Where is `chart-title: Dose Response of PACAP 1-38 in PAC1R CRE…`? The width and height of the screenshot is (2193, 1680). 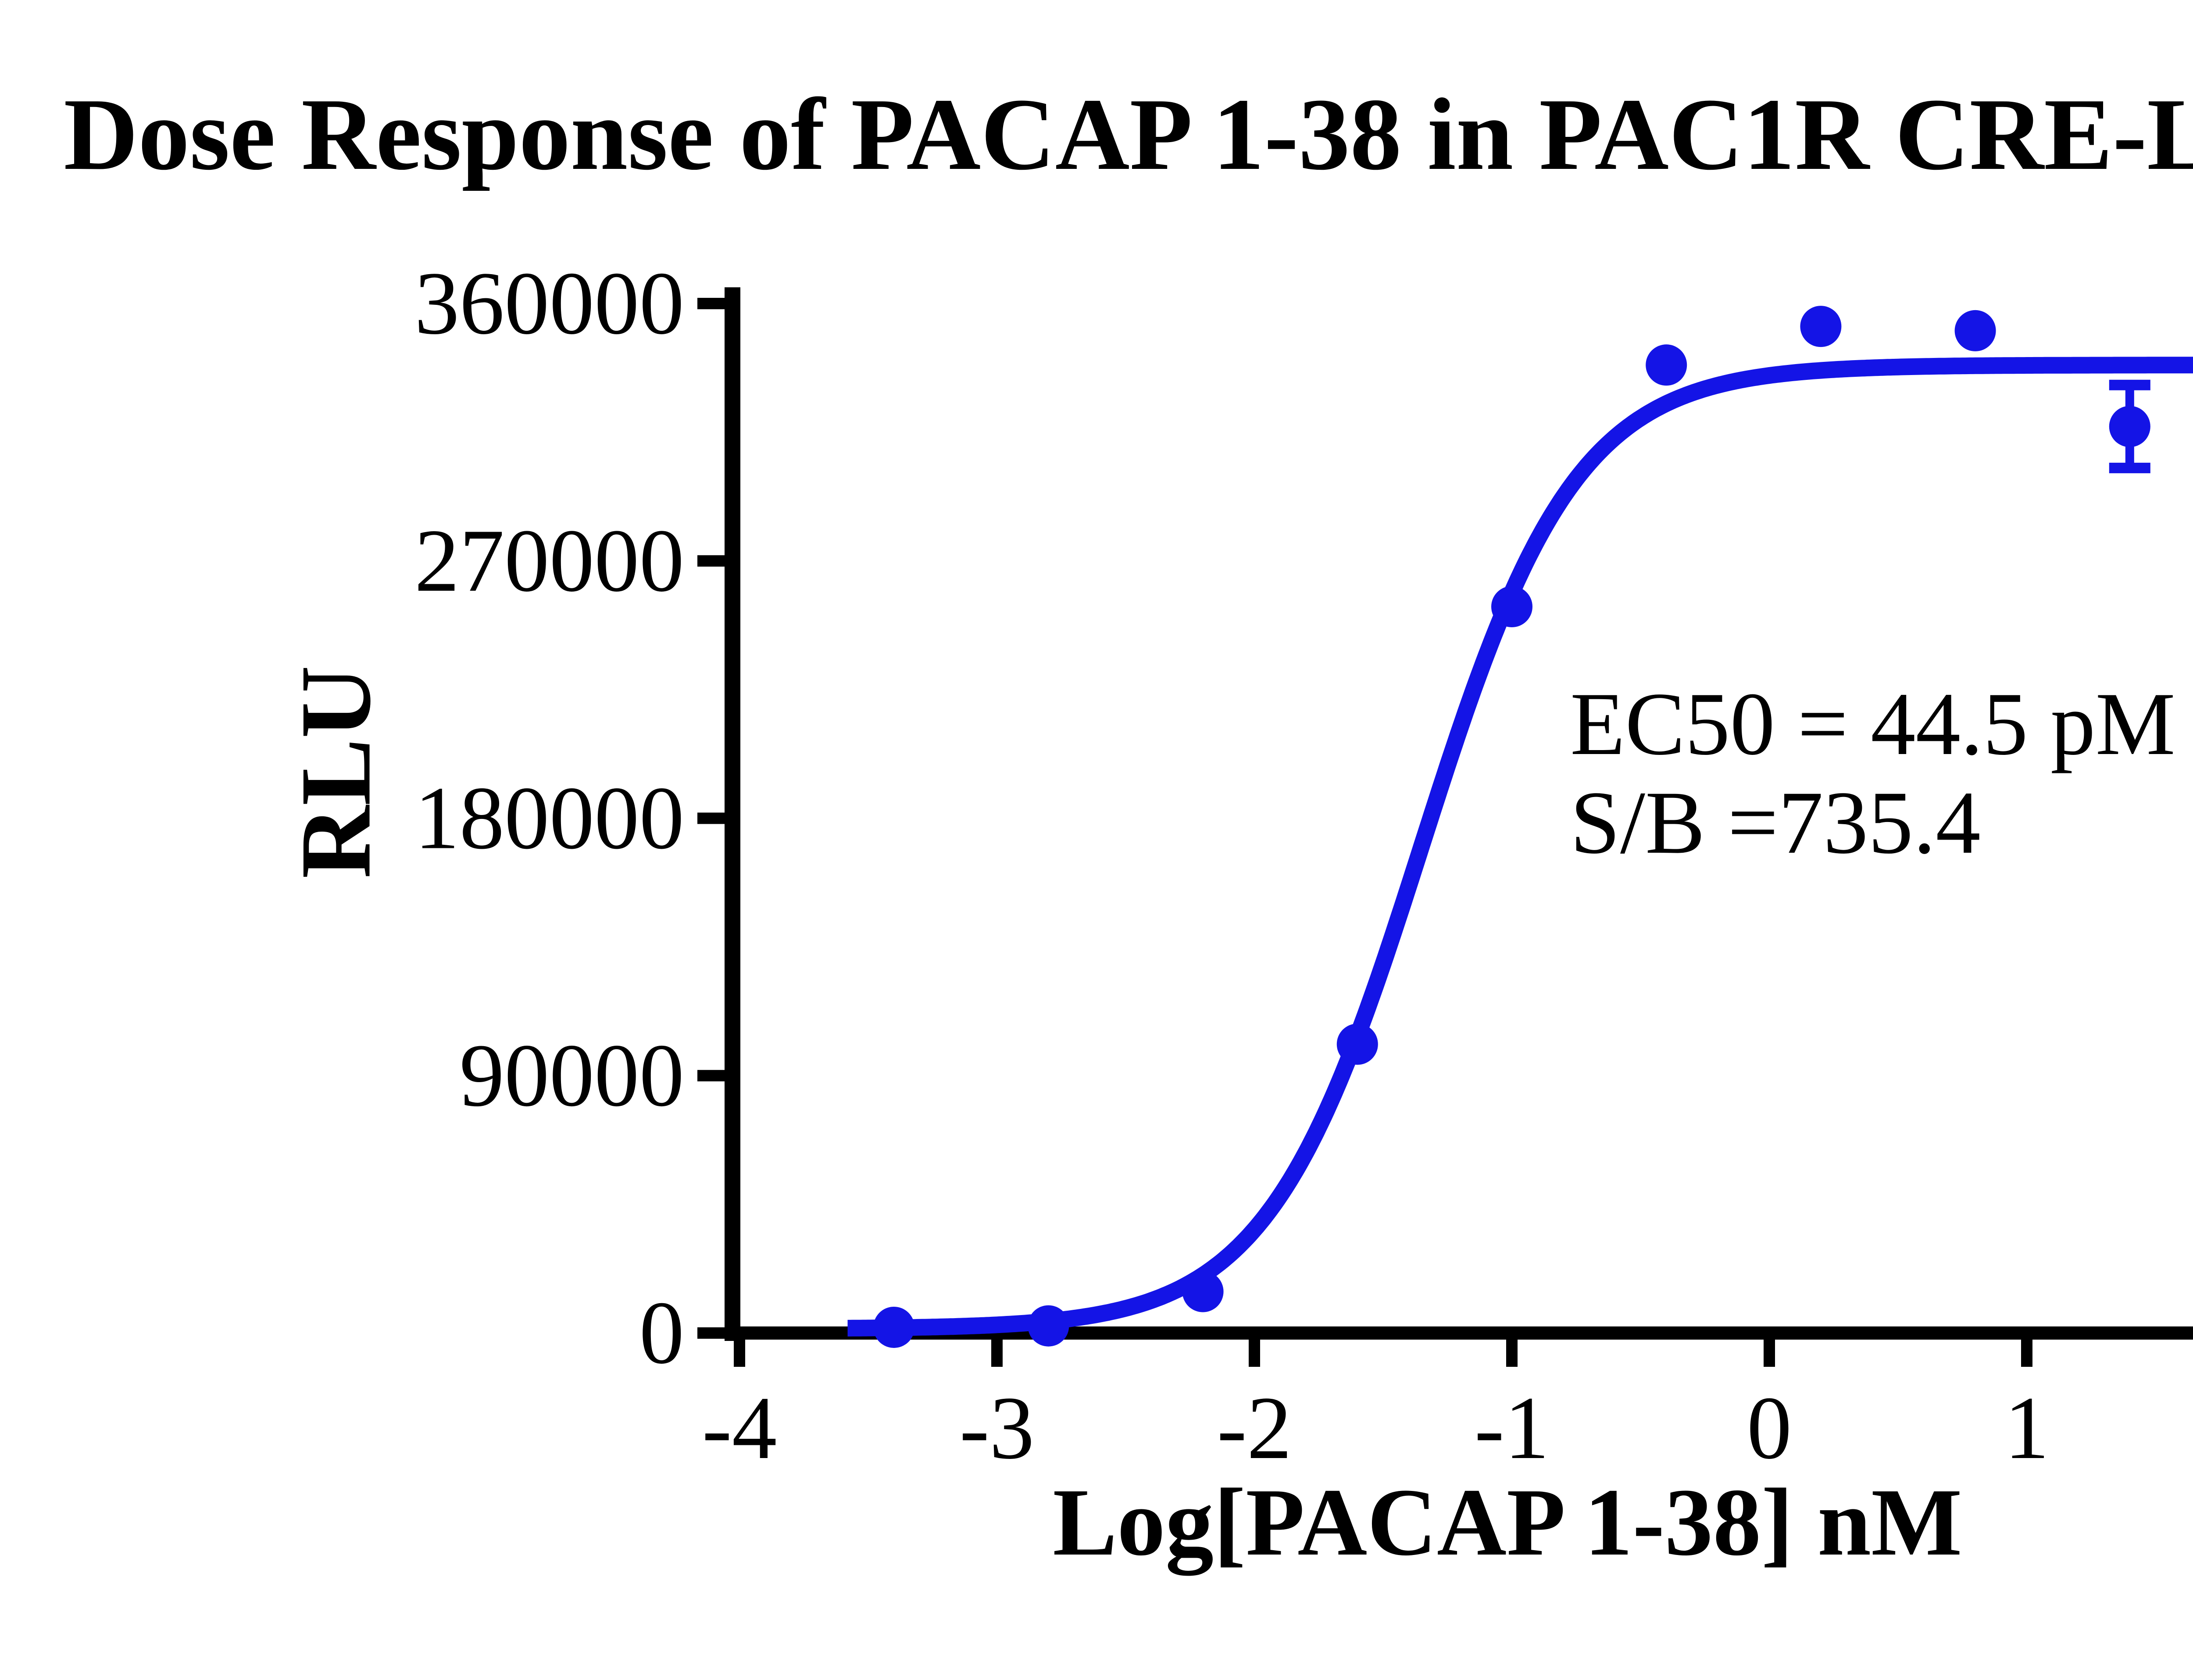 chart-title: Dose Response of PACAP 1-38 in PAC1R CRE… is located at coordinates (1128, 134).